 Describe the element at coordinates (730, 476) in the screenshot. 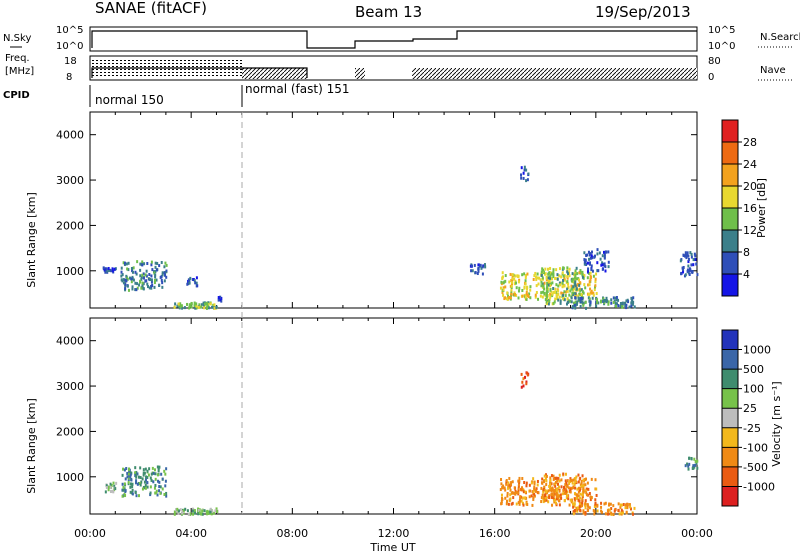

I see `velocity-colorbar-segment` at that location.